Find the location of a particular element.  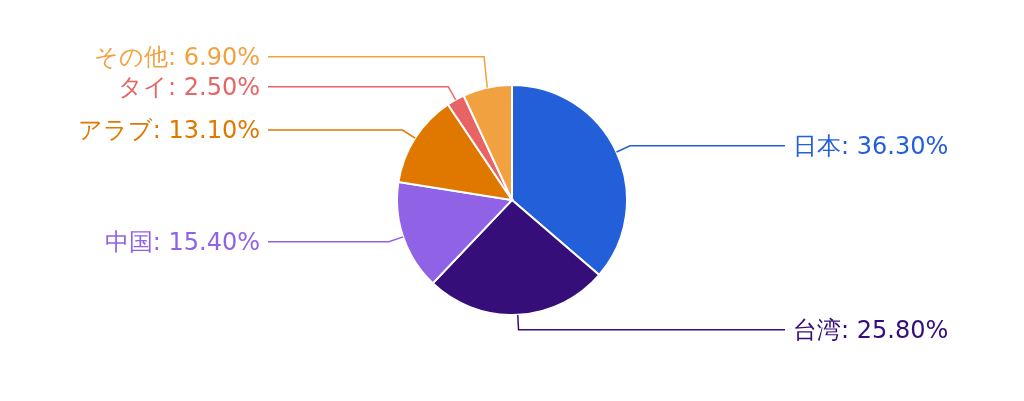

slice-label: その他: 6.90% is located at coordinates (177, 56).